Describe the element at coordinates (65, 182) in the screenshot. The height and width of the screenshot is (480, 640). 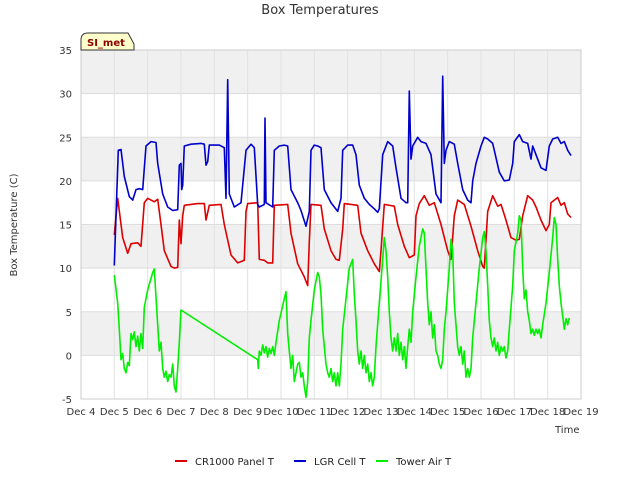
I see `y-tick-label: 20` at that location.